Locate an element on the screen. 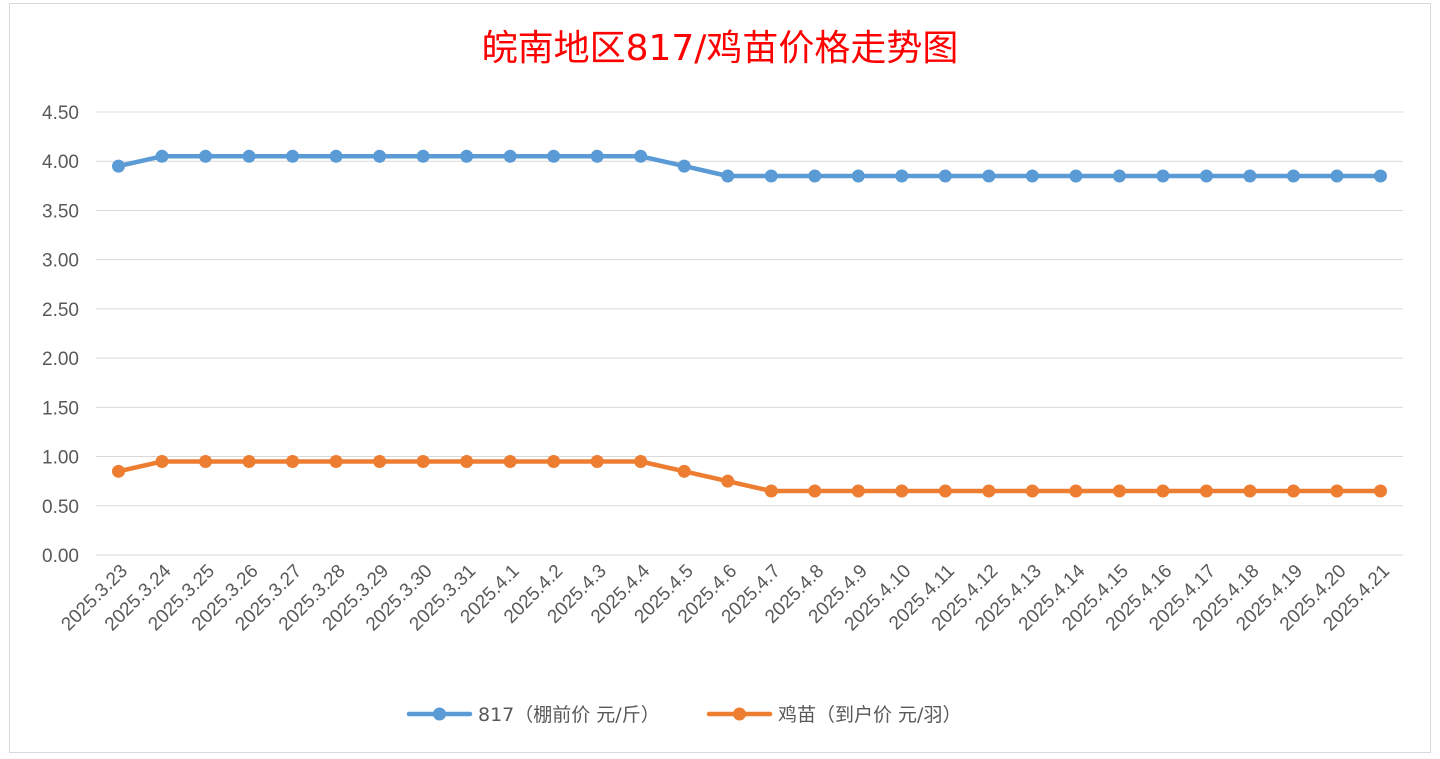 Image resolution: width=1440 pixels, height=759 pixels. legend-label: 鸡苗（到户价 元/羽） is located at coordinates (869, 715).